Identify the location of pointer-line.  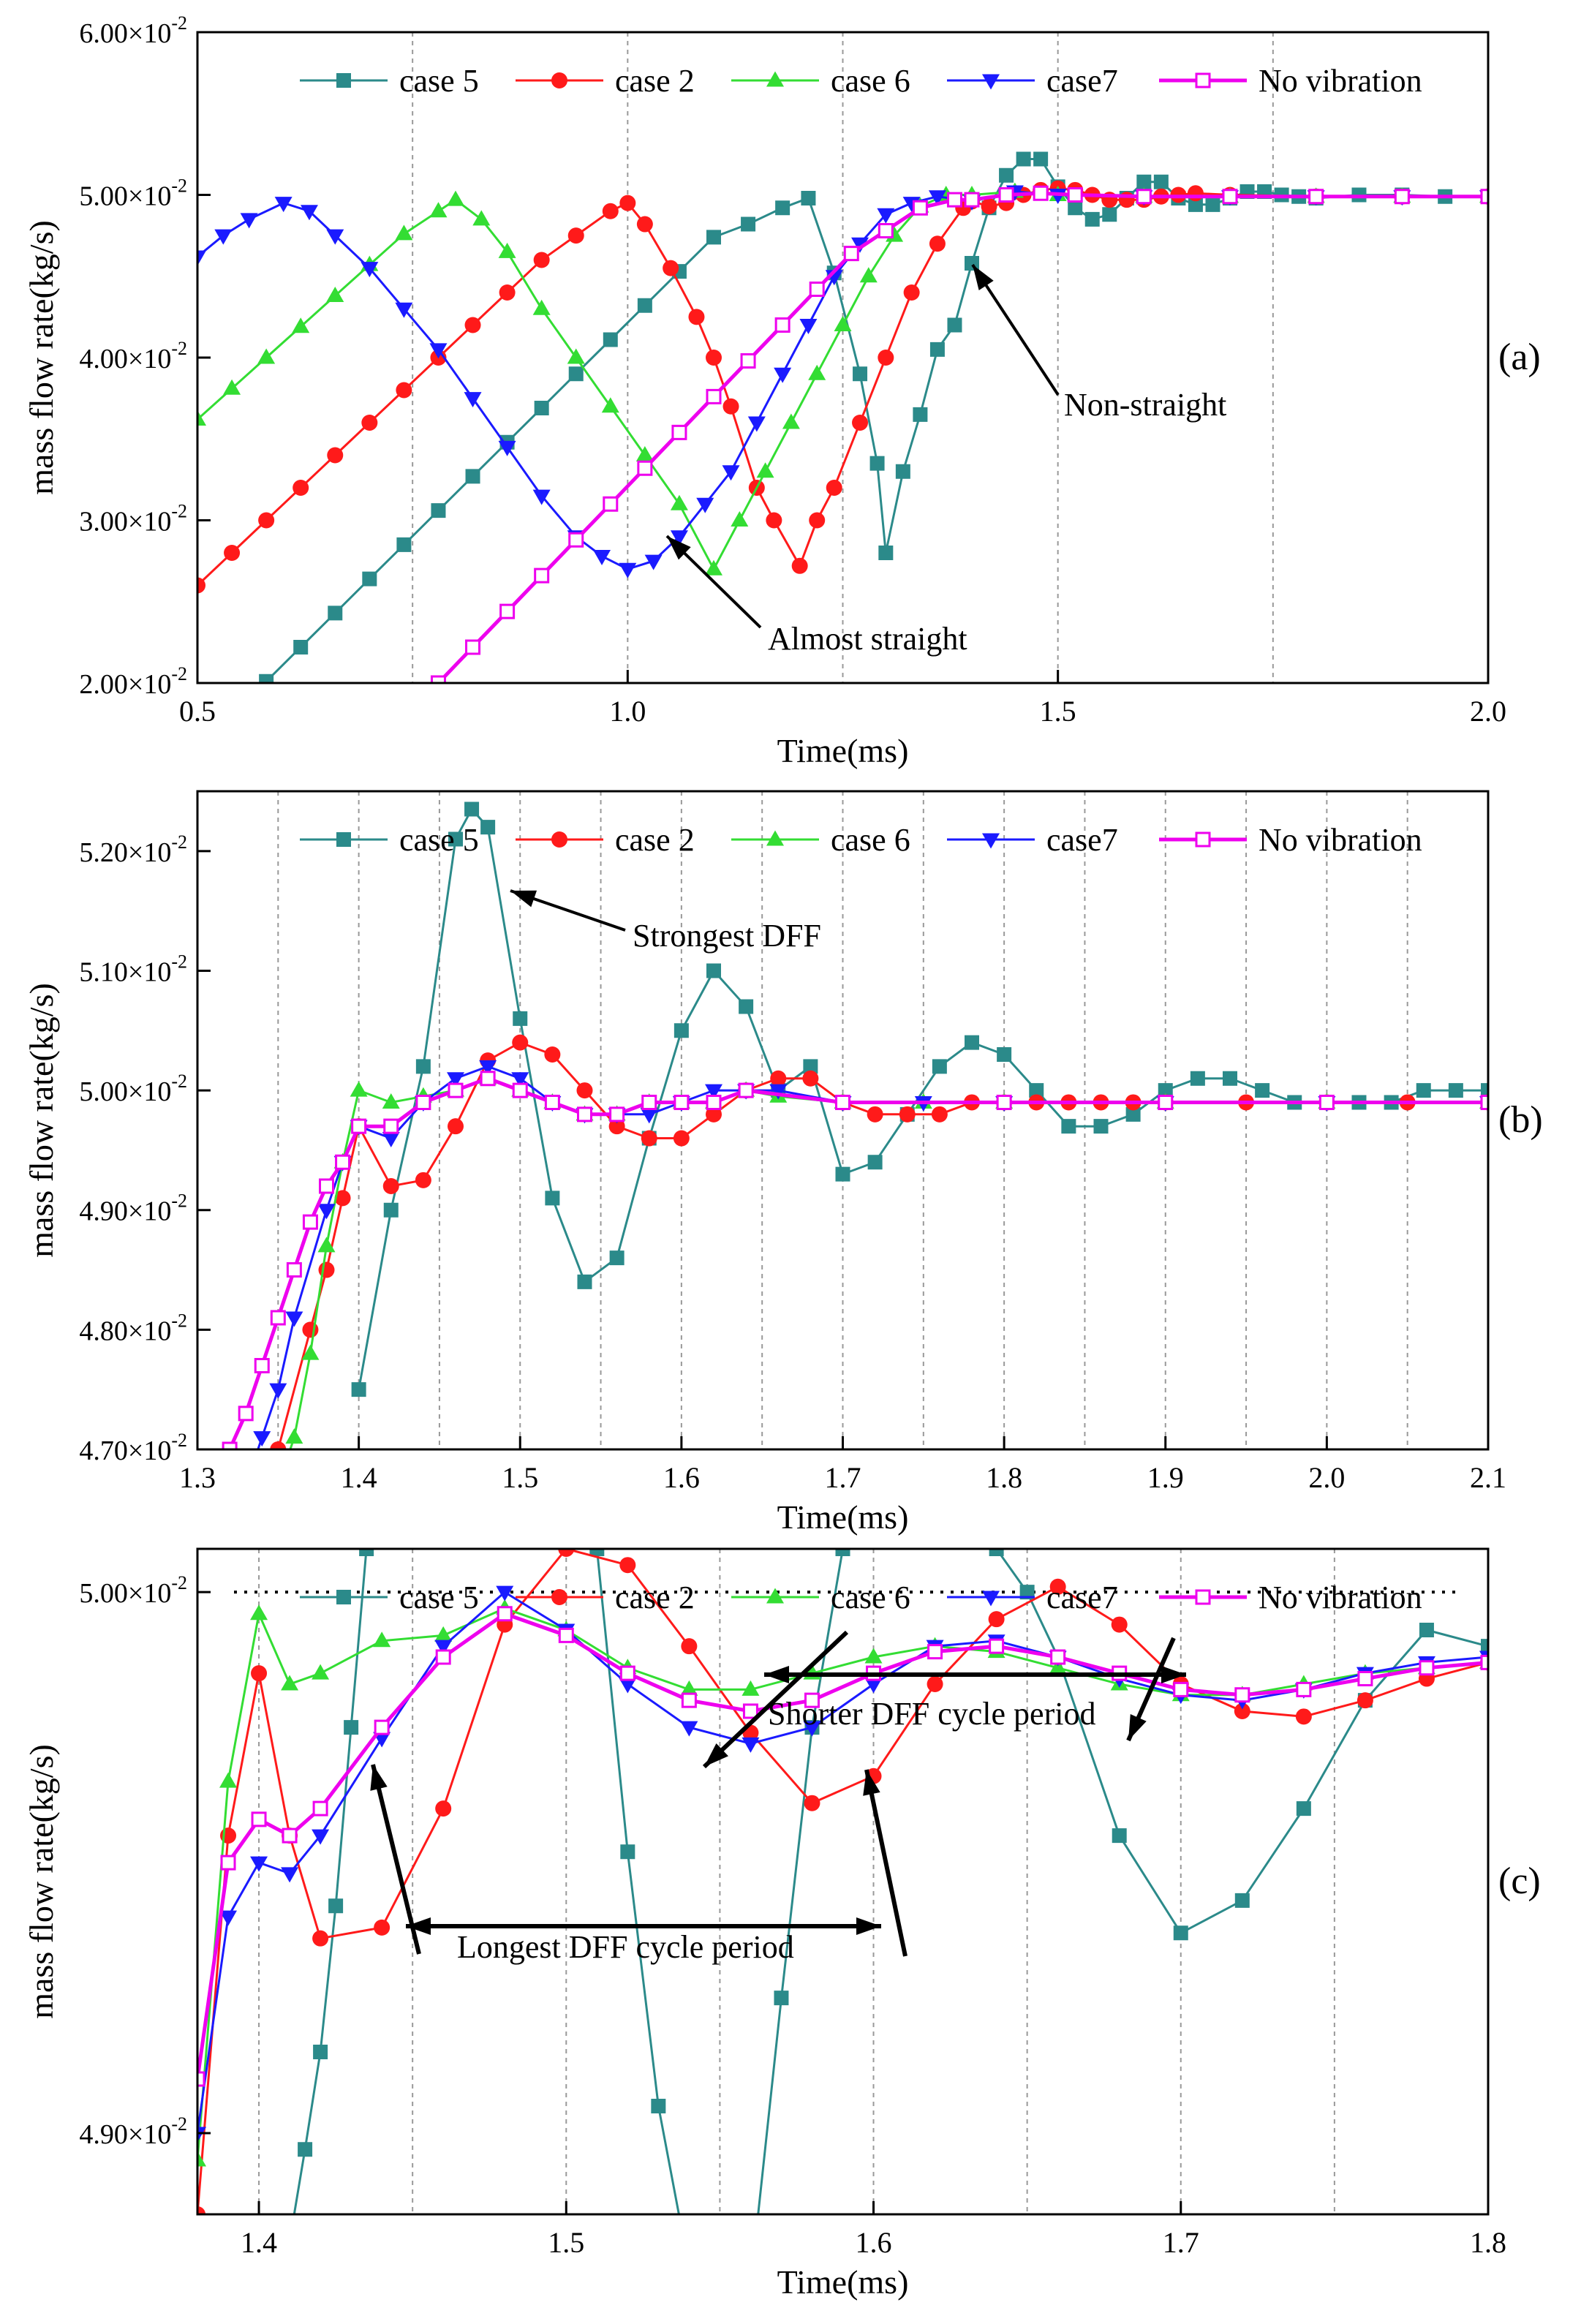
(396, 1859).